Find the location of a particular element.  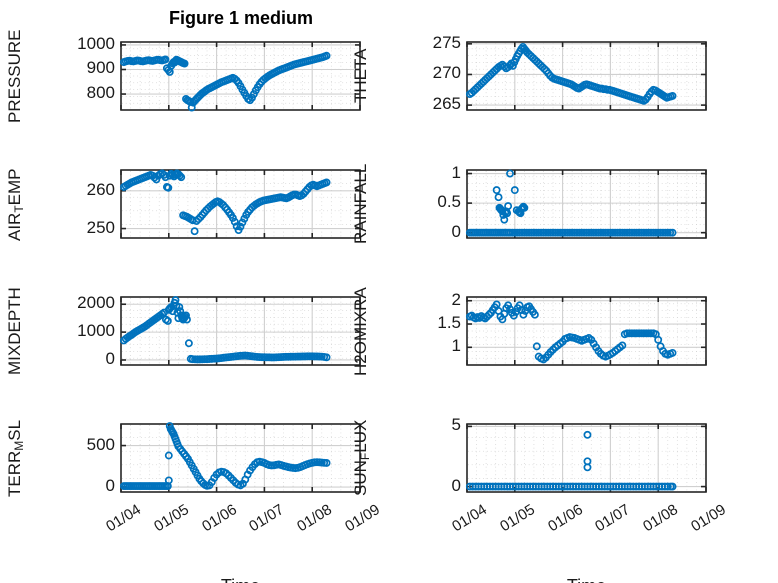

xtick-label-sun_flux-5: 01/09 is located at coordinates (709, 518).